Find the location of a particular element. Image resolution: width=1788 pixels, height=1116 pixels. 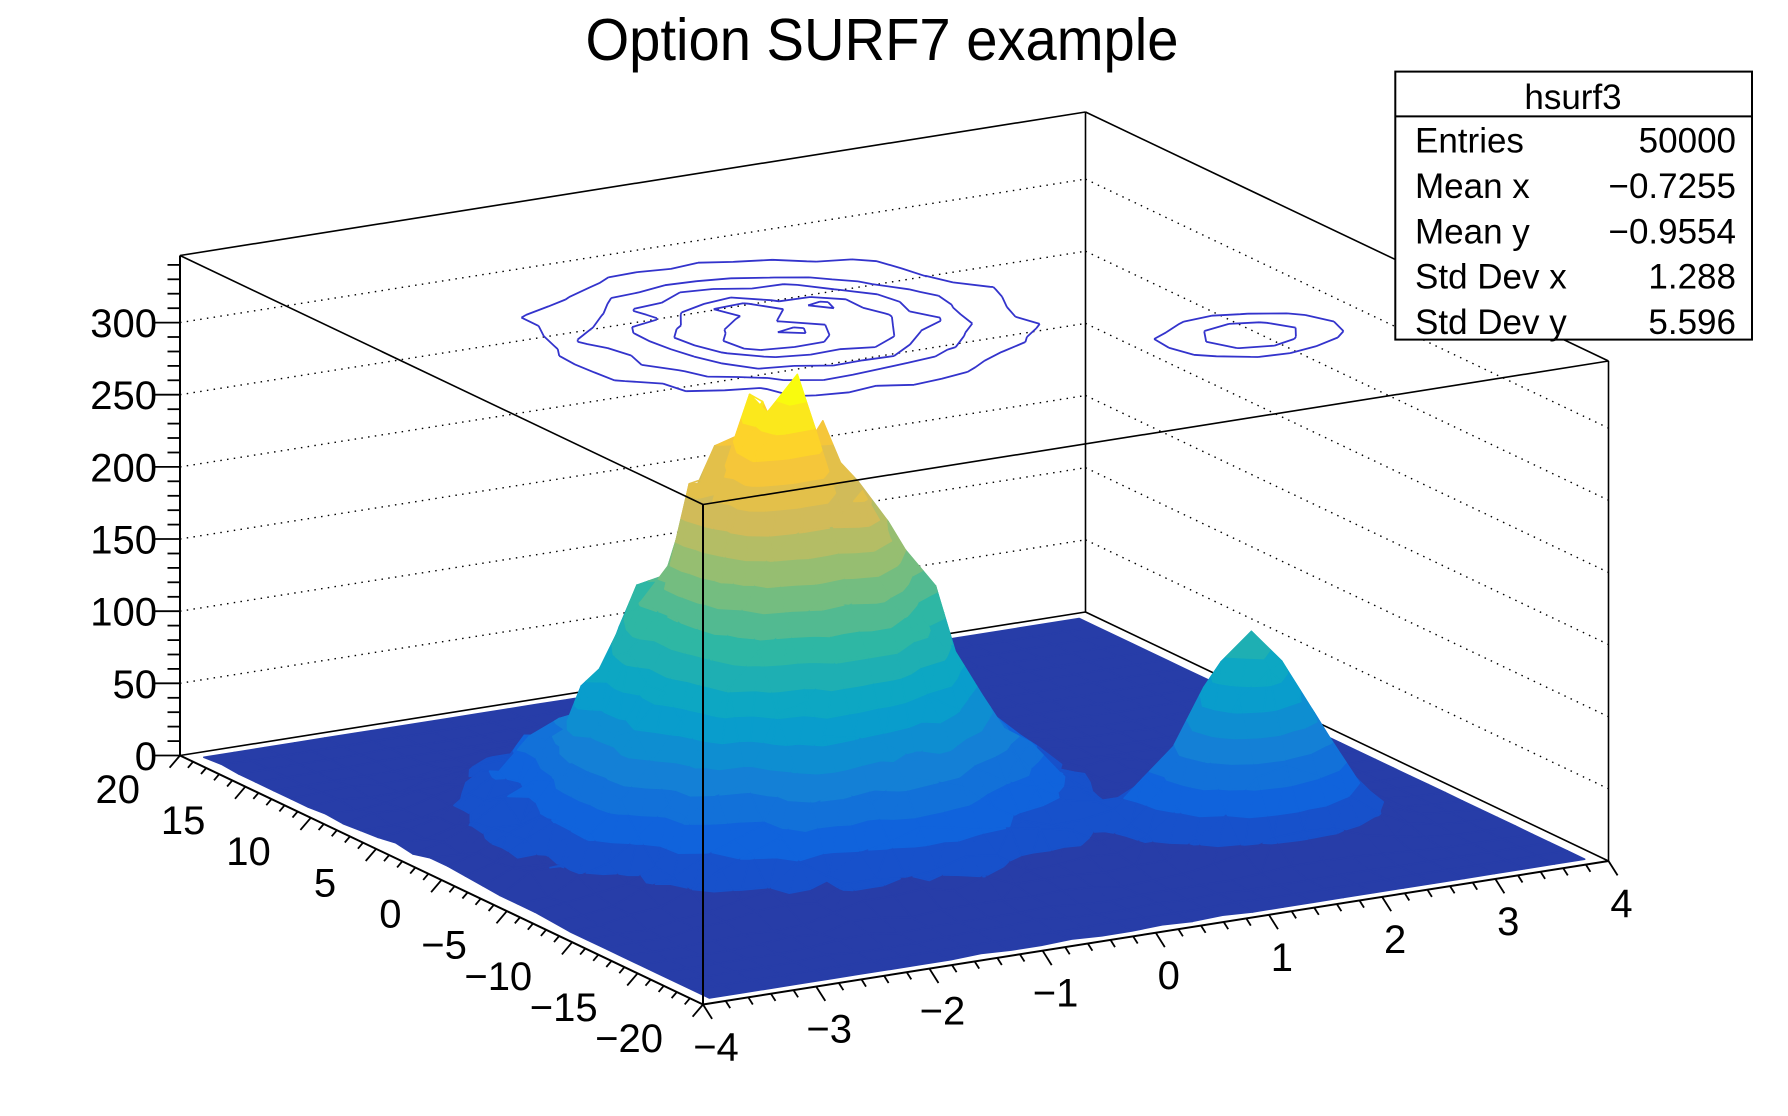

svg-text: 3 is located at coordinates (1508, 922).